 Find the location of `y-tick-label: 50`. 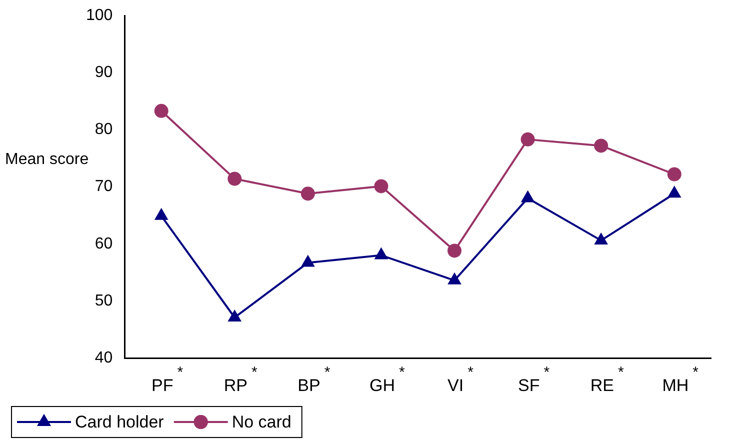

y-tick-label: 50 is located at coordinates (103, 301).